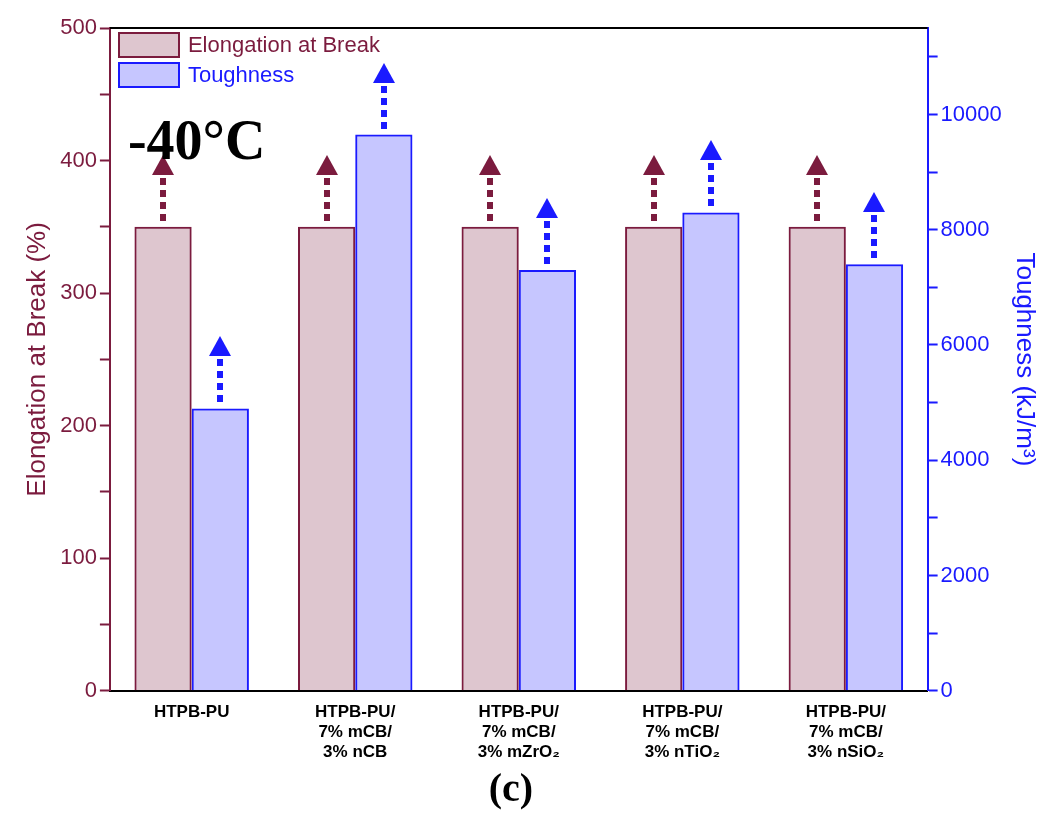  What do you see at coordinates (965, 574) in the screenshot?
I see `y2-tick-label: 2000` at bounding box center [965, 574].